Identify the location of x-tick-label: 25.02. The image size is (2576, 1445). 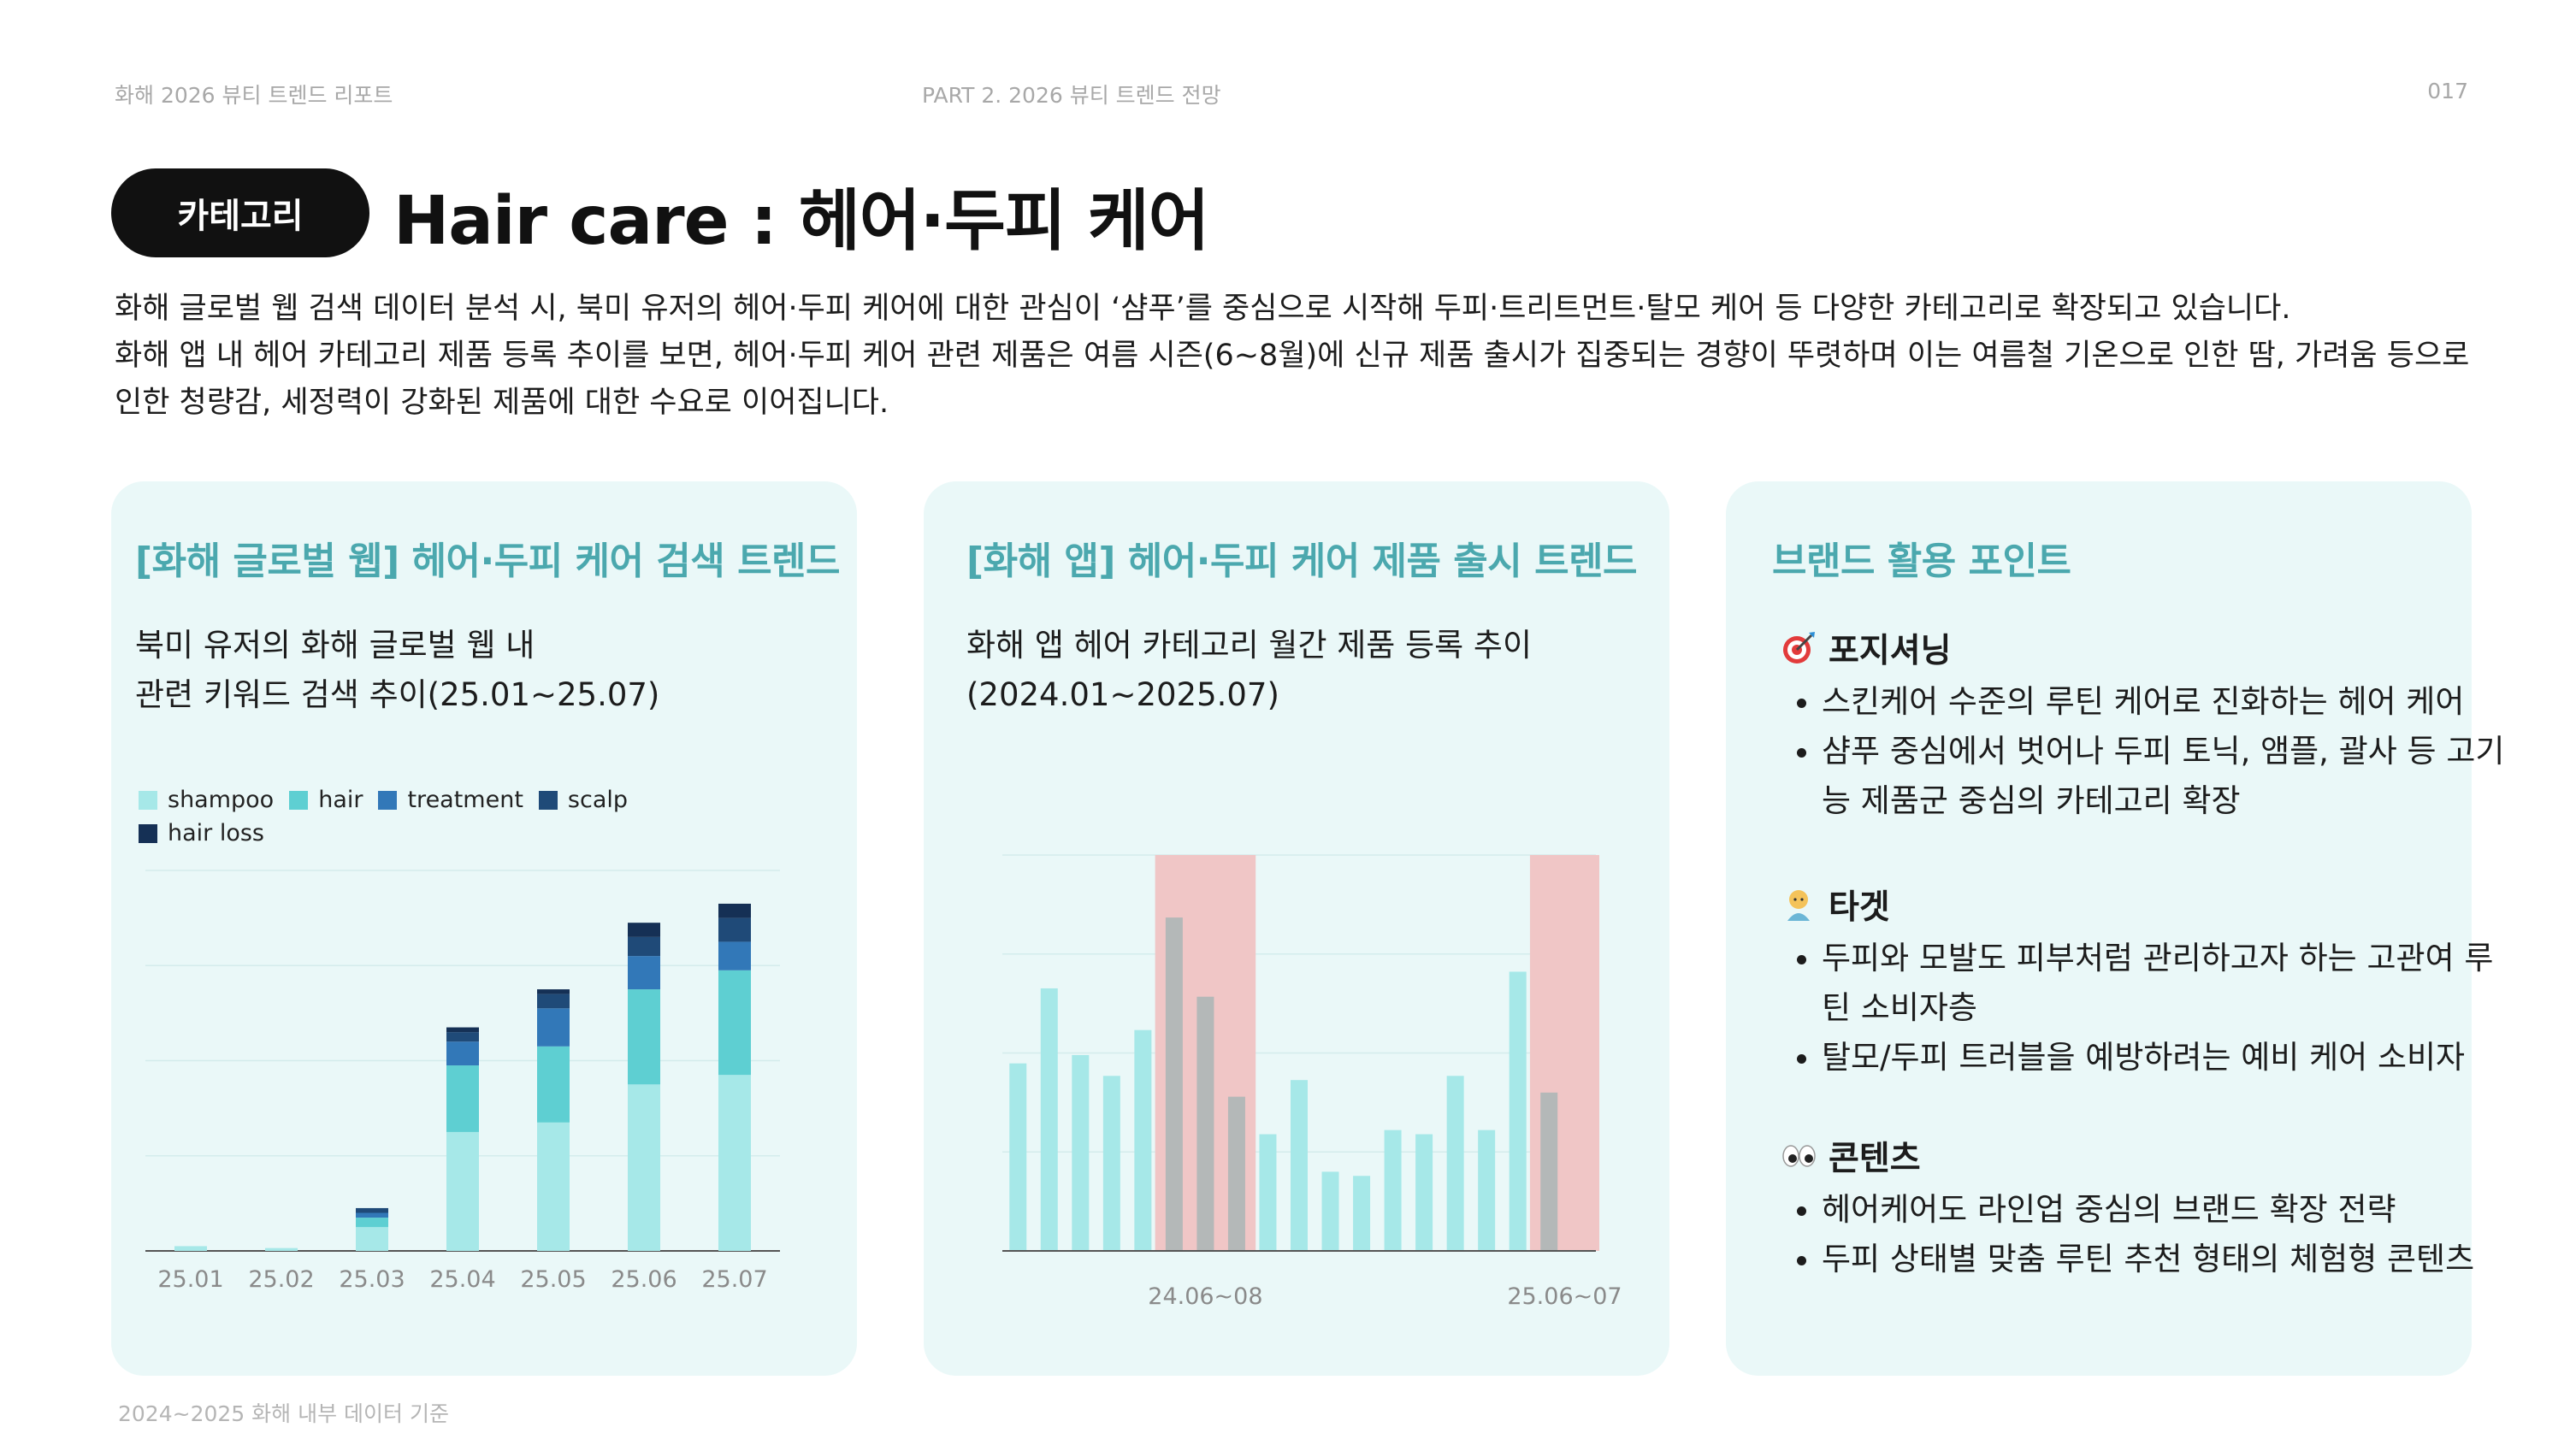
(281, 1279).